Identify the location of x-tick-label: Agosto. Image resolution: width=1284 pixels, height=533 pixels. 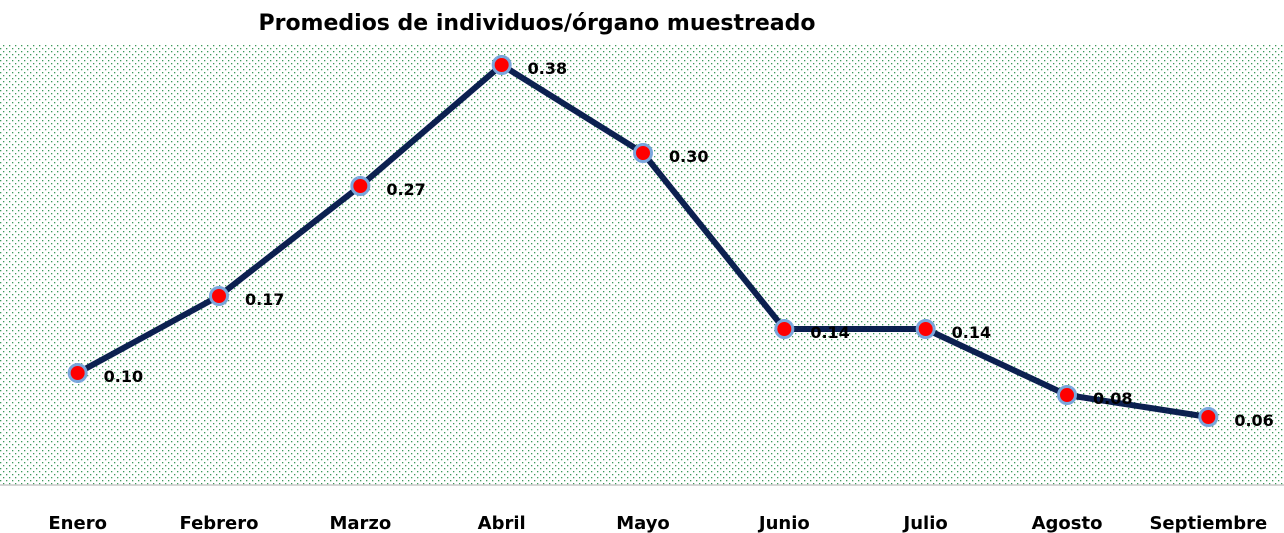
(1067, 523).